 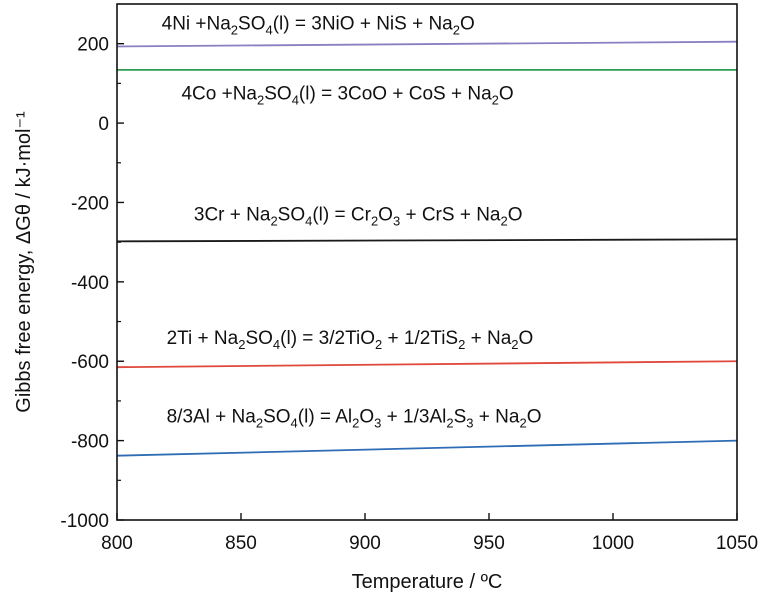 What do you see at coordinates (325, 416) in the screenshot?
I see `label-text: (l) = Al` at bounding box center [325, 416].